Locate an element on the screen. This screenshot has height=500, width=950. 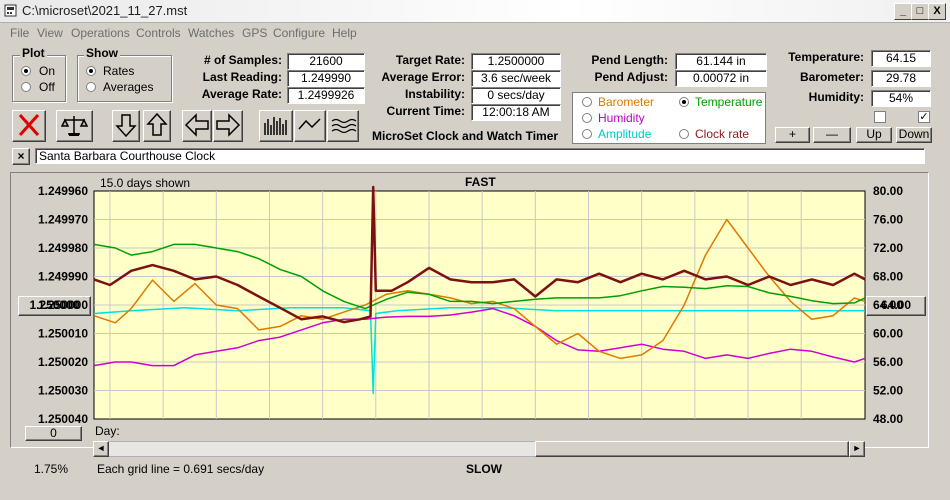
scale-minus-button: — is located at coordinates (832, 135).